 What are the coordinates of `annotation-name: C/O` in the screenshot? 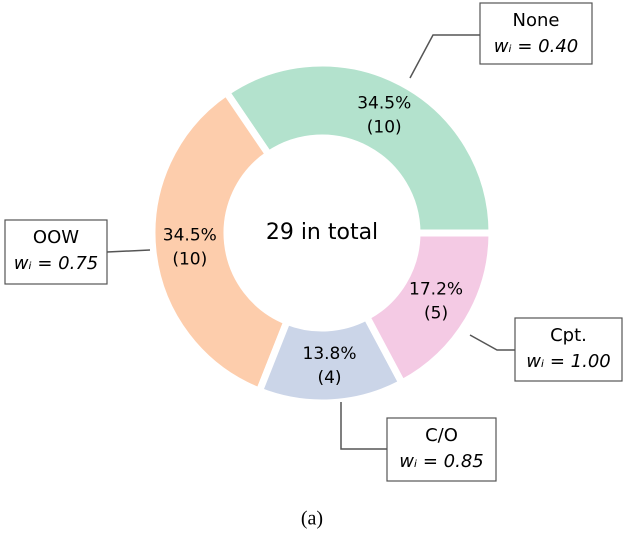 It's located at (441, 435).